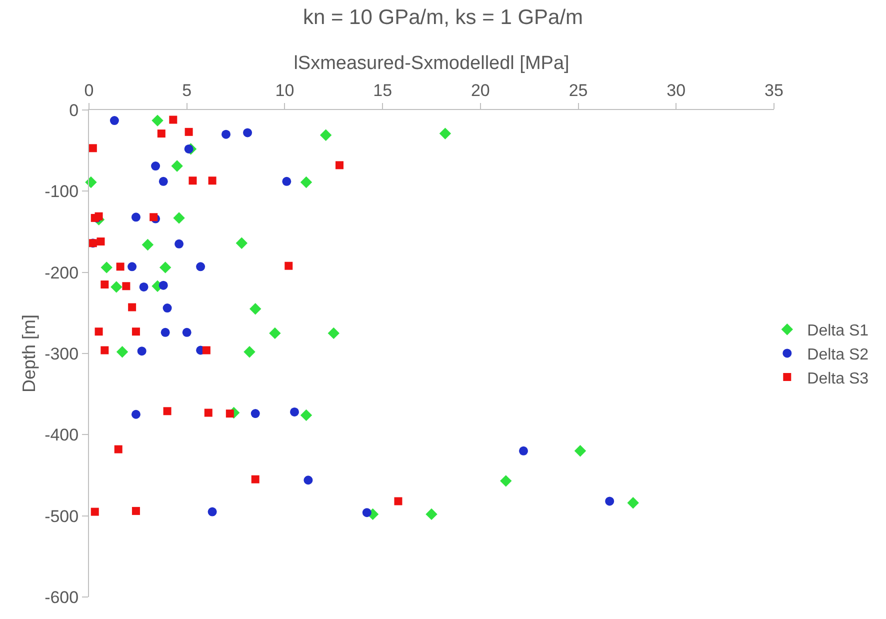 This screenshot has width=886, height=619. I want to click on y-tick-label: -600, so click(61, 597).